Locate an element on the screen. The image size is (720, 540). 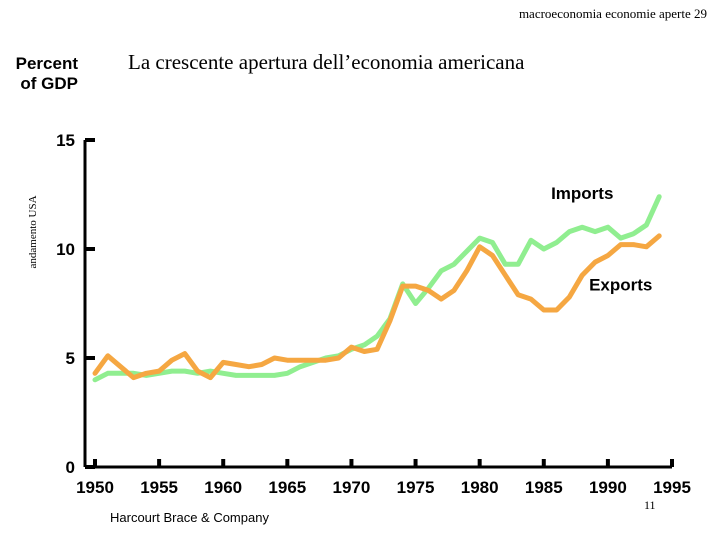
credit-text: Harcourt Brace & Company is located at coordinates (189, 517).